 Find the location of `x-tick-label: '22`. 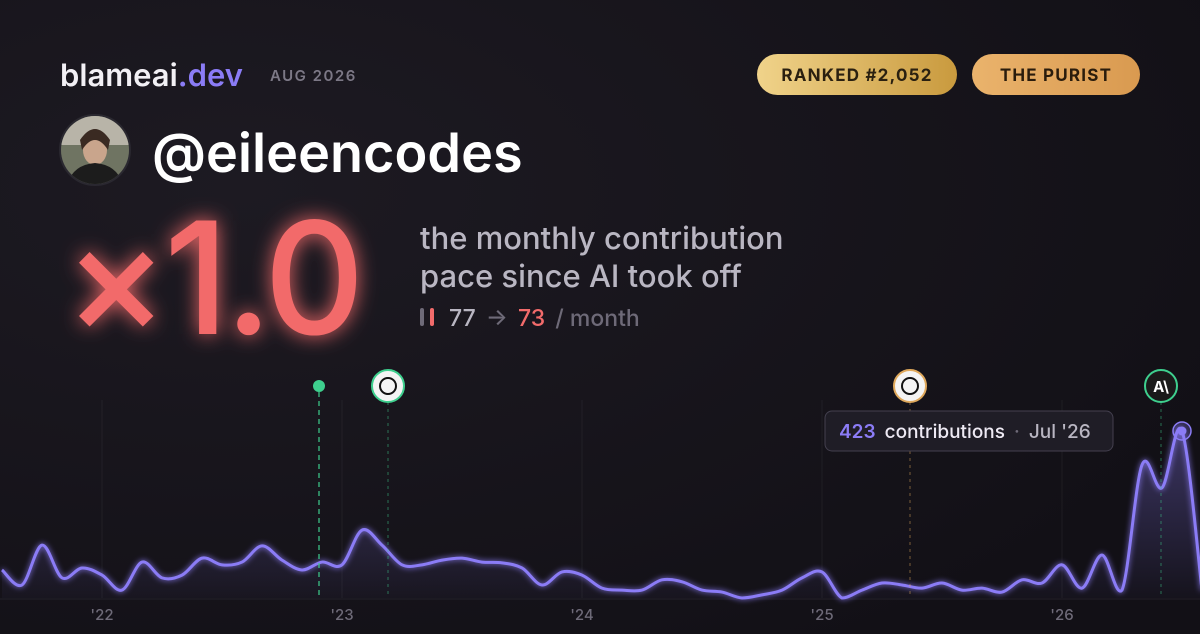

x-tick-label: '22 is located at coordinates (101, 614).